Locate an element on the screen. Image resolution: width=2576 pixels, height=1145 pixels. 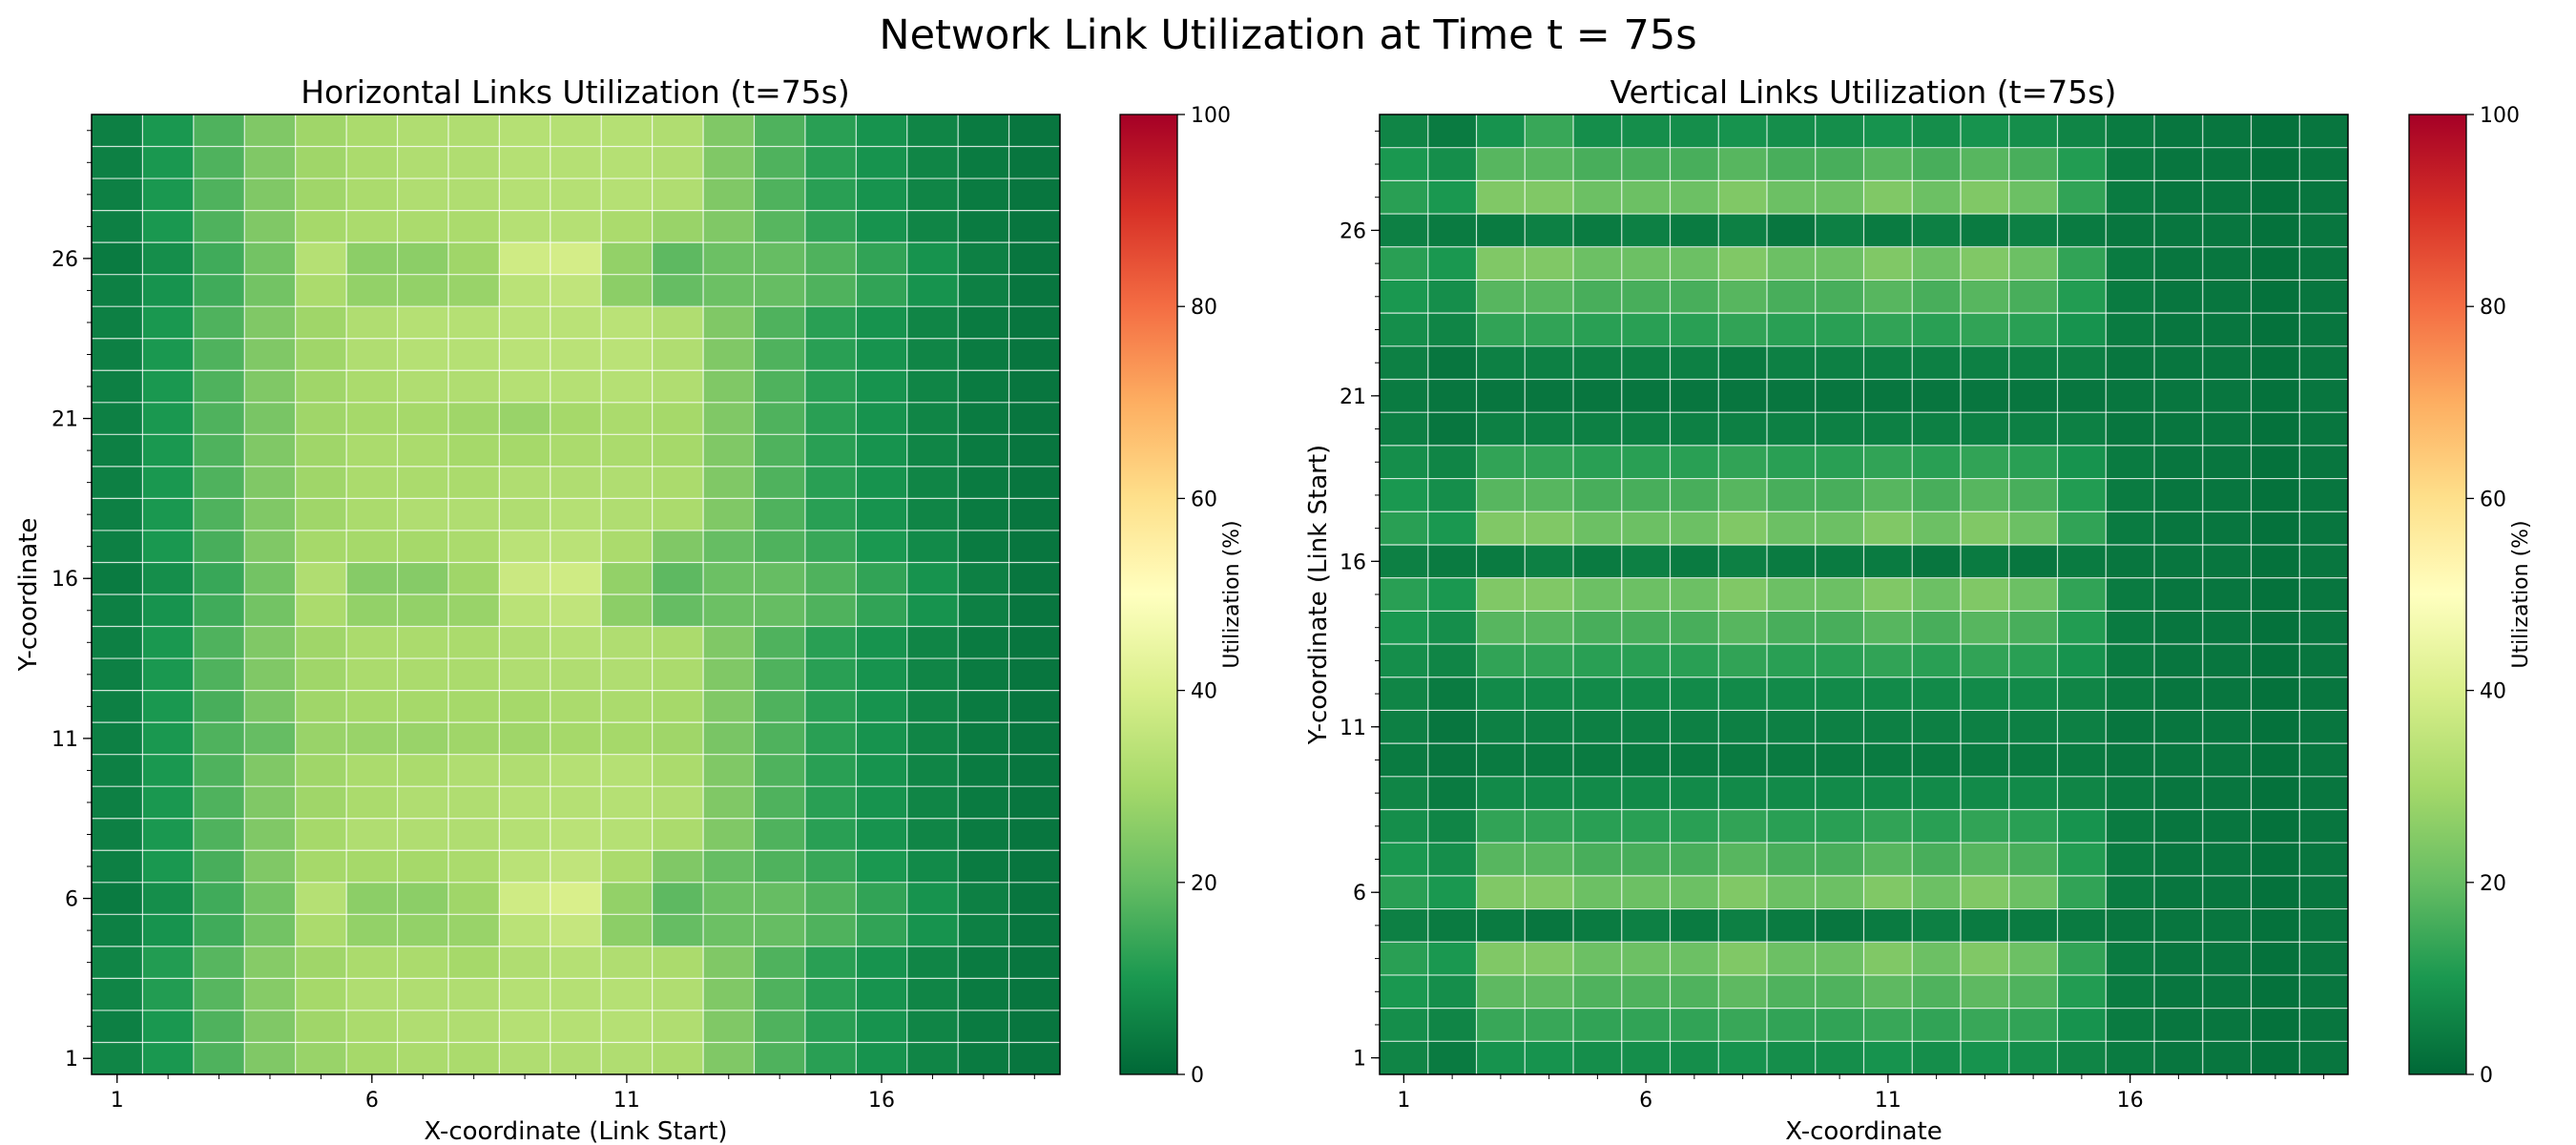
x-tick-label: 1 is located at coordinates (1403, 1101).